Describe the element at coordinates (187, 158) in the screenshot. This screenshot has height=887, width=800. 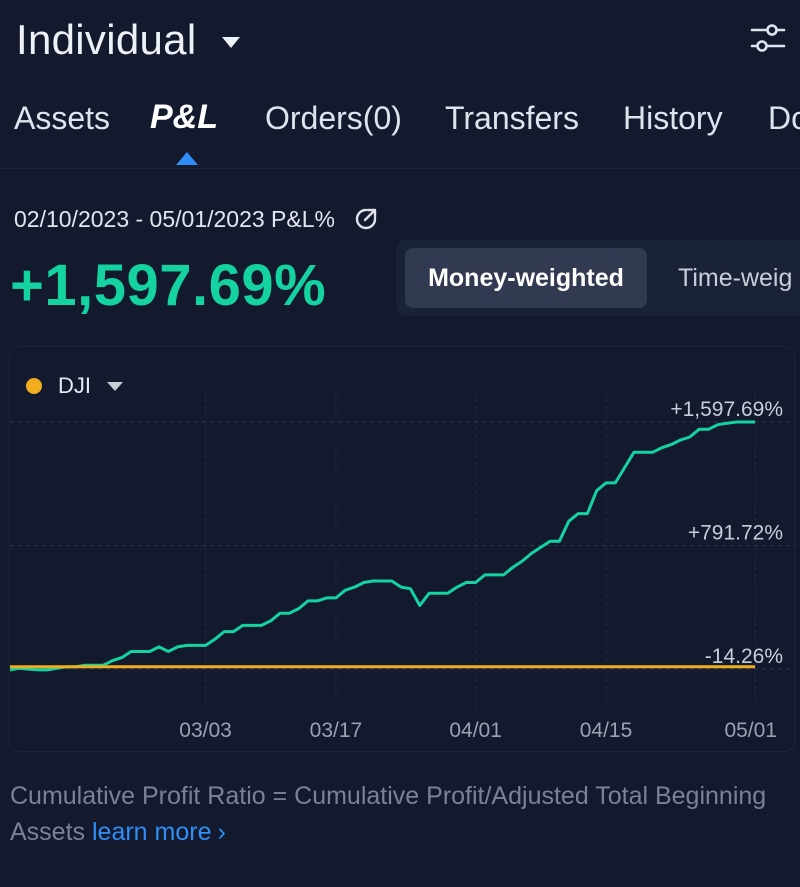
I see `active-tab-indicator` at that location.